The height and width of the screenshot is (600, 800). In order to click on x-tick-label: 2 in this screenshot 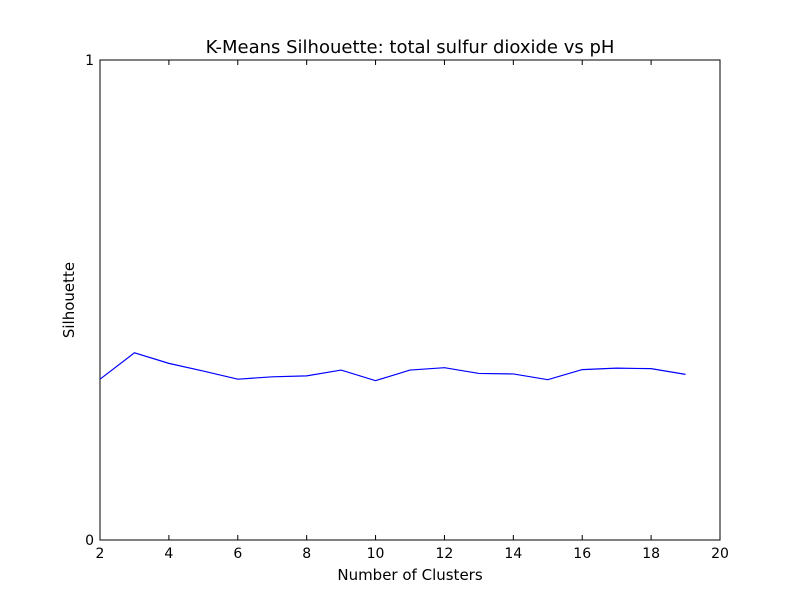, I will do `click(100, 554)`.